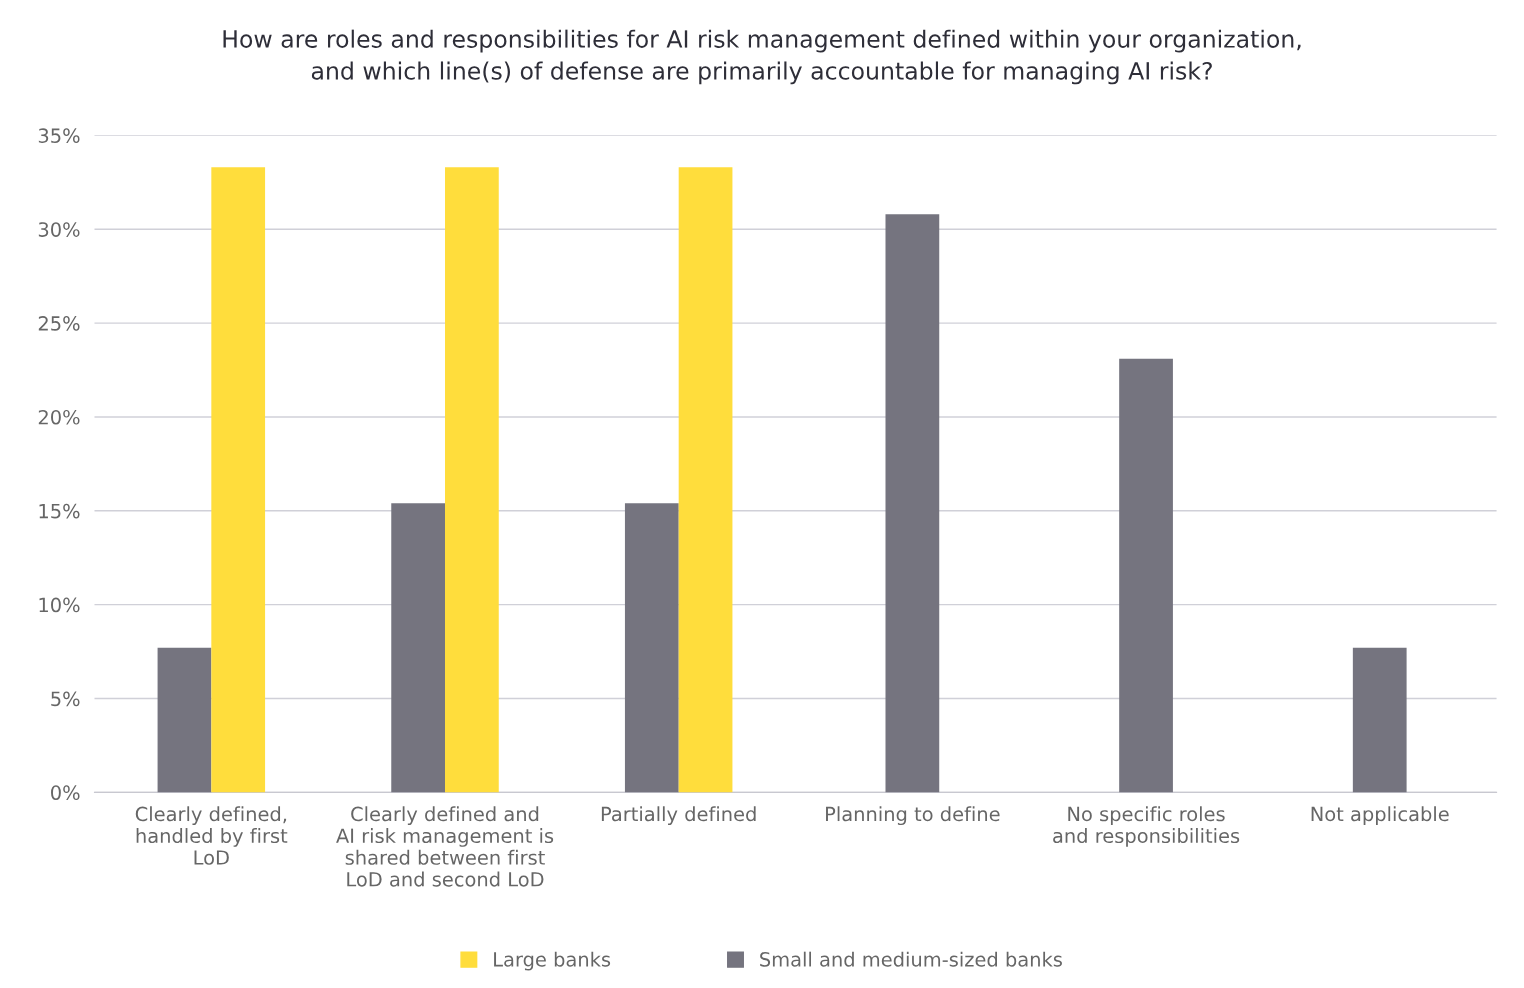 This screenshot has height=988, width=1524. I want to click on y-tick-label: 25%, so click(59, 323).